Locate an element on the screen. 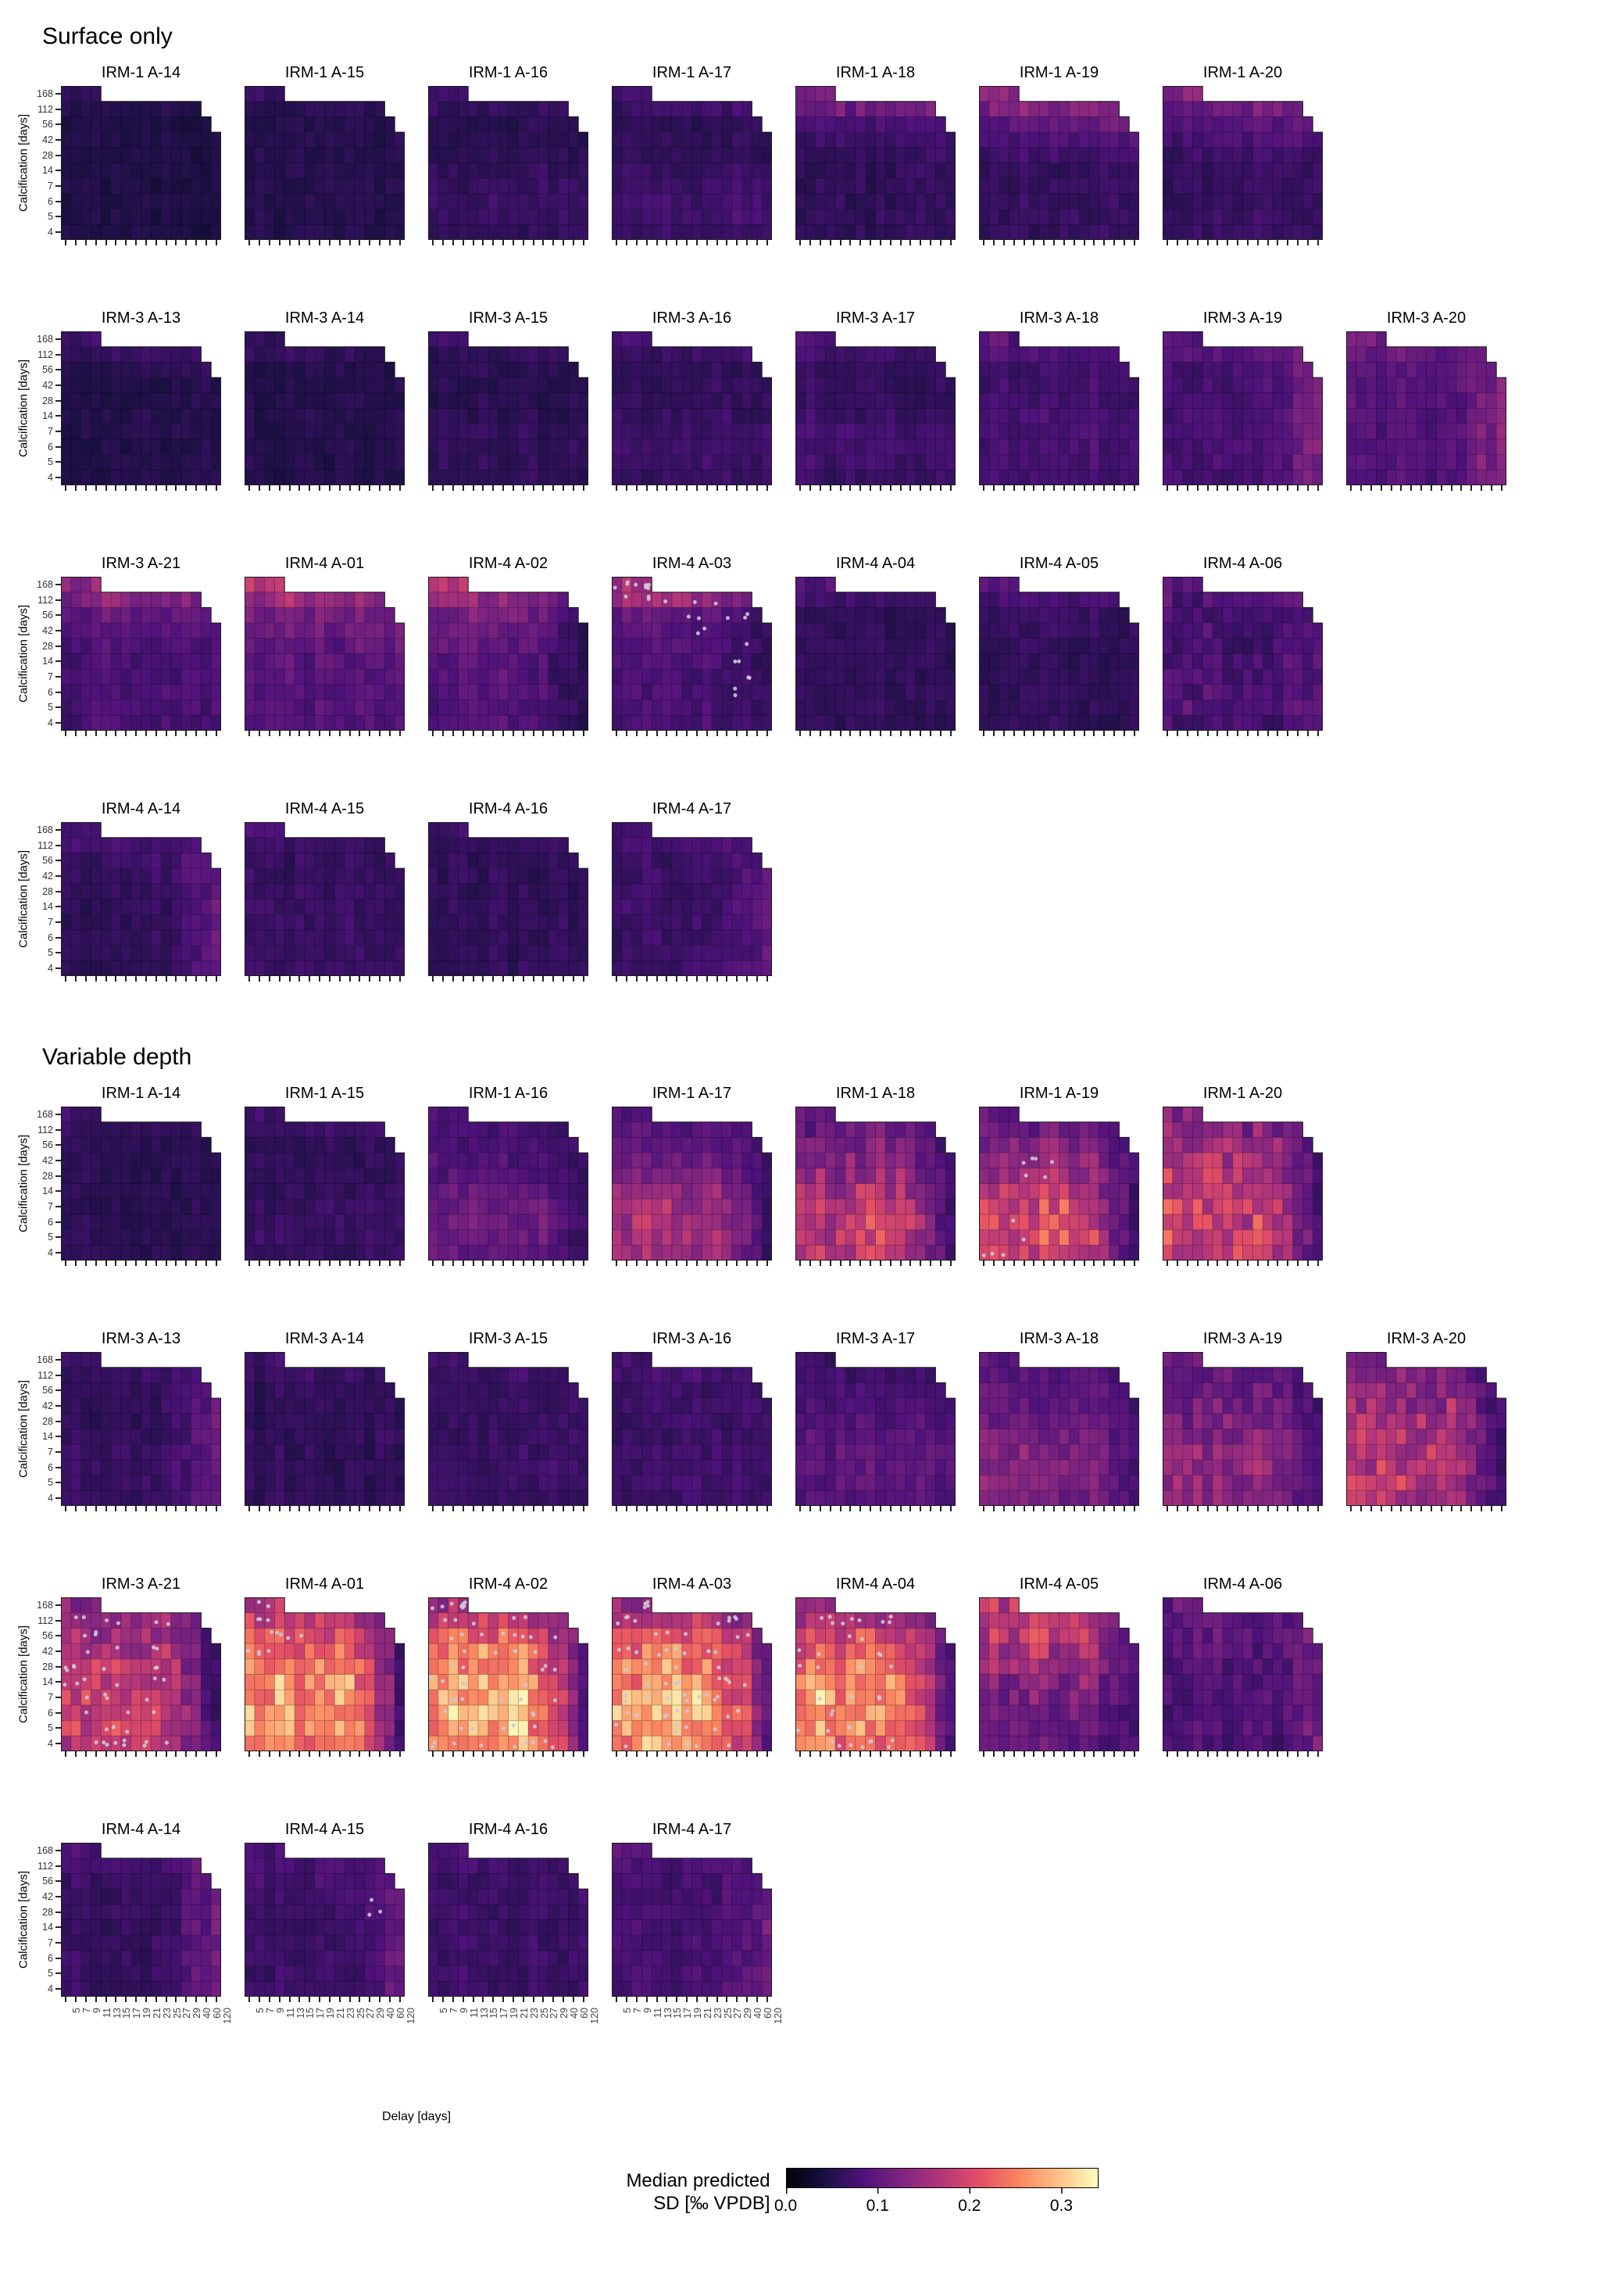 Image resolution: width=1615 pixels, height=2296 pixels. heatmap-panel: IRM-3 A-20 is located at coordinates (1426, 400).